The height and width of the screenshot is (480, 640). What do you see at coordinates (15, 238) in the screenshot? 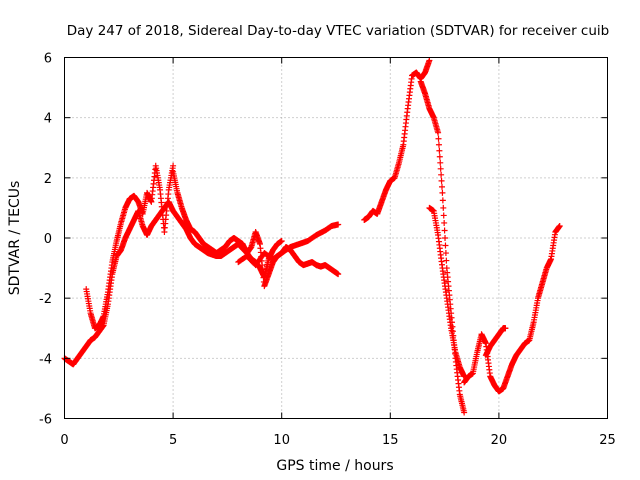
I see `y-axis-label: SDTVAR / TECUs` at bounding box center [15, 238].